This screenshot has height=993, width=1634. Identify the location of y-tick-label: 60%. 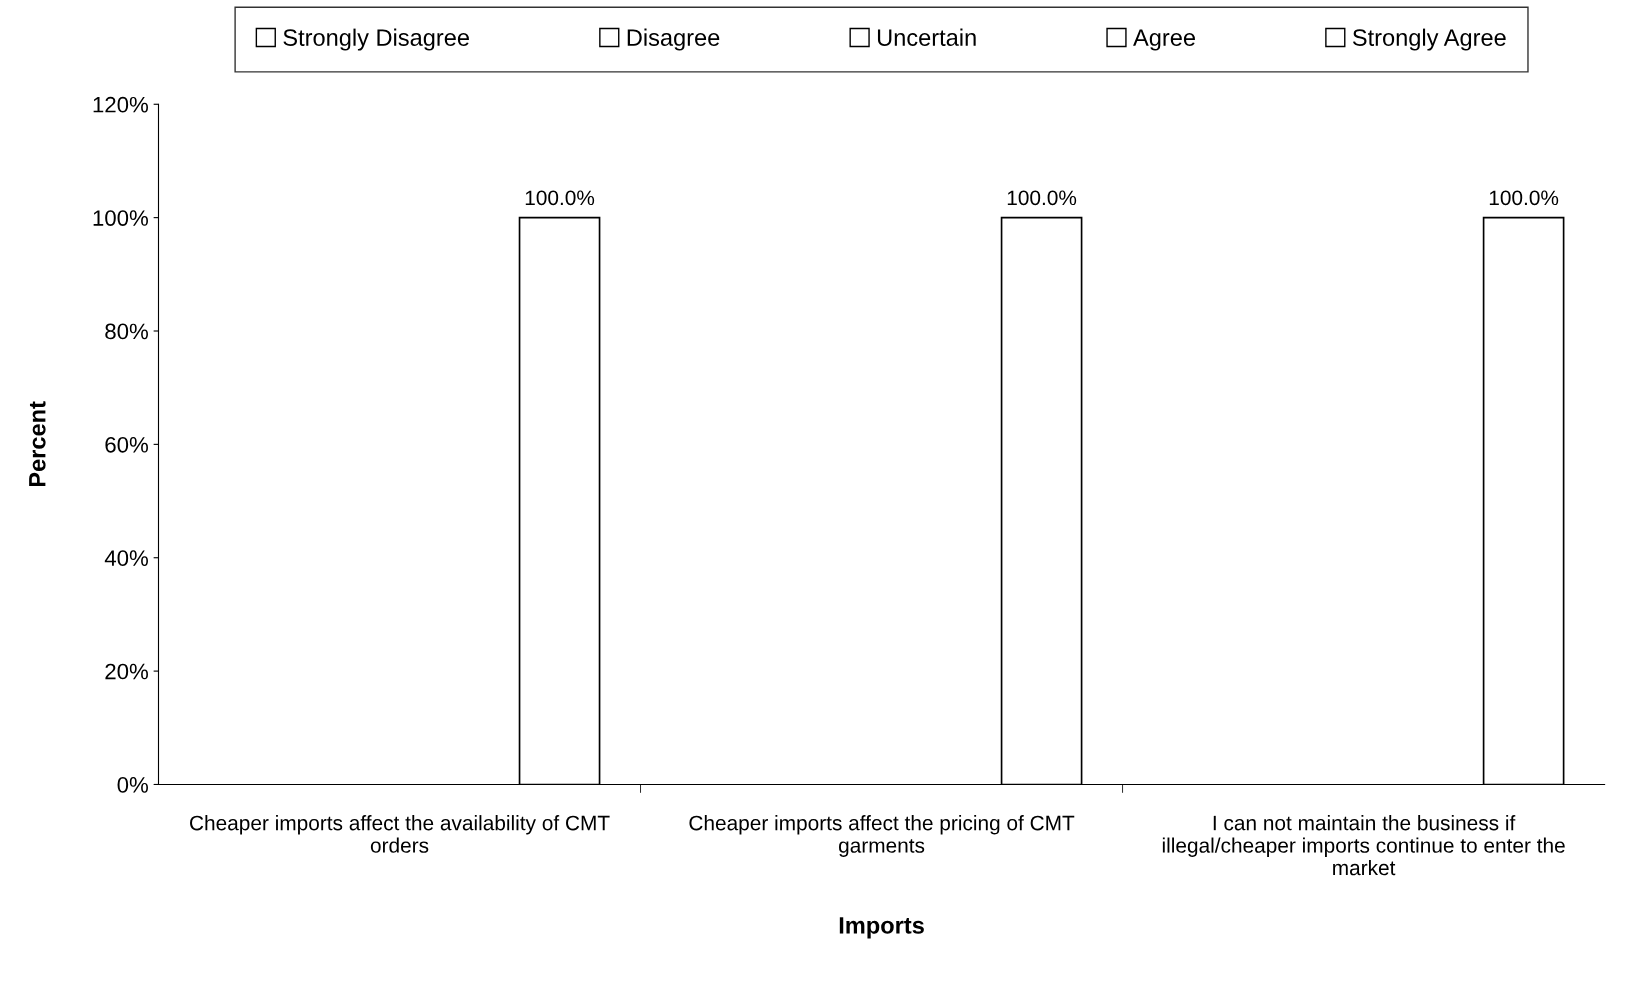
(126, 444).